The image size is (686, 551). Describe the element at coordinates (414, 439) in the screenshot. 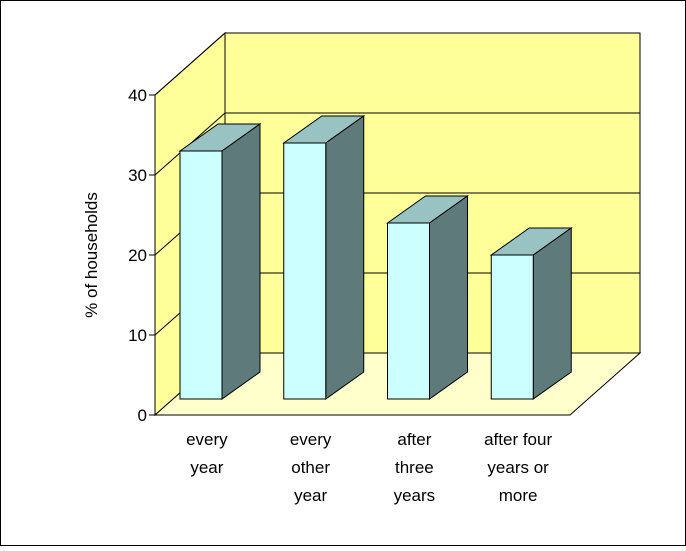

I see `x-tick-label: after` at that location.